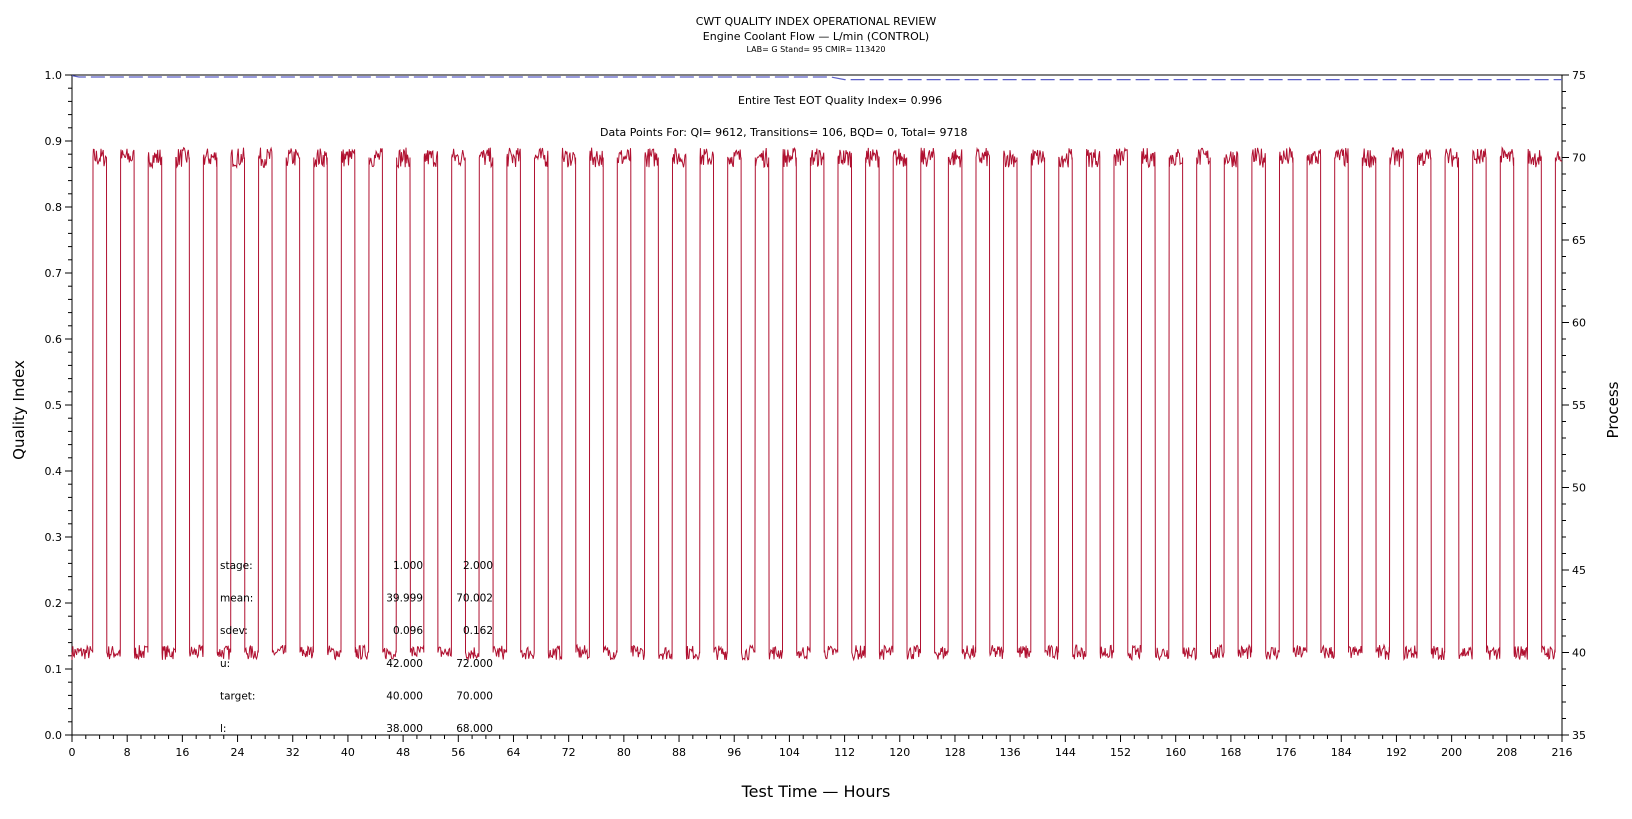 The width and height of the screenshot is (1632, 819). What do you see at coordinates (474, 664) in the screenshot?
I see `stats-value-stage2: 72.000` at bounding box center [474, 664].